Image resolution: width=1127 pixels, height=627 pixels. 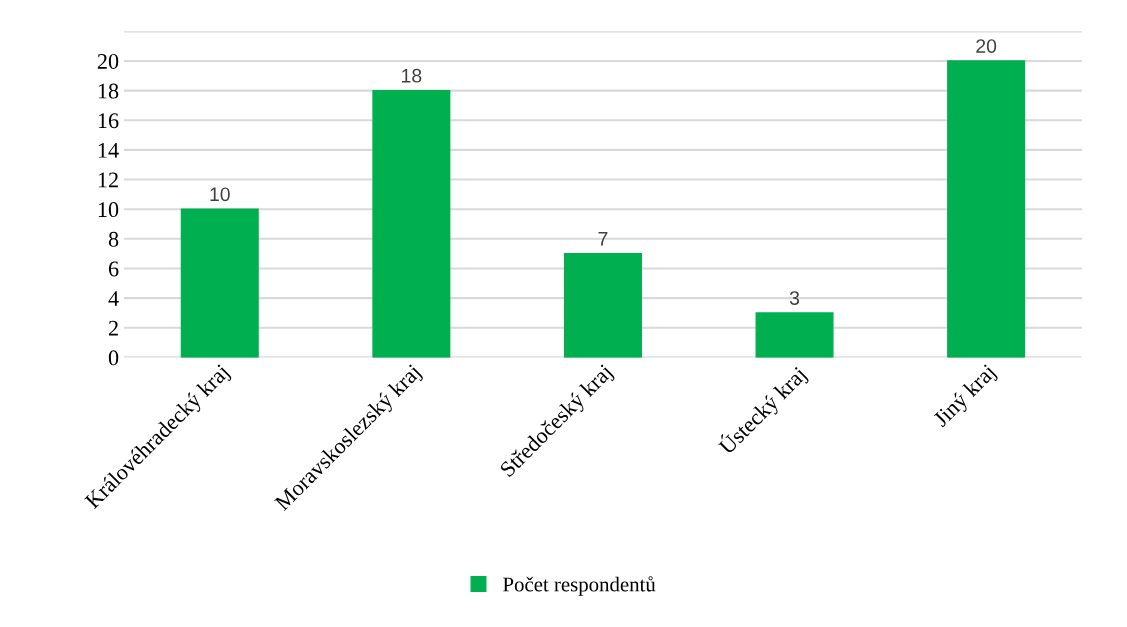 What do you see at coordinates (108, 61) in the screenshot?
I see `y-tick-label: 20` at bounding box center [108, 61].